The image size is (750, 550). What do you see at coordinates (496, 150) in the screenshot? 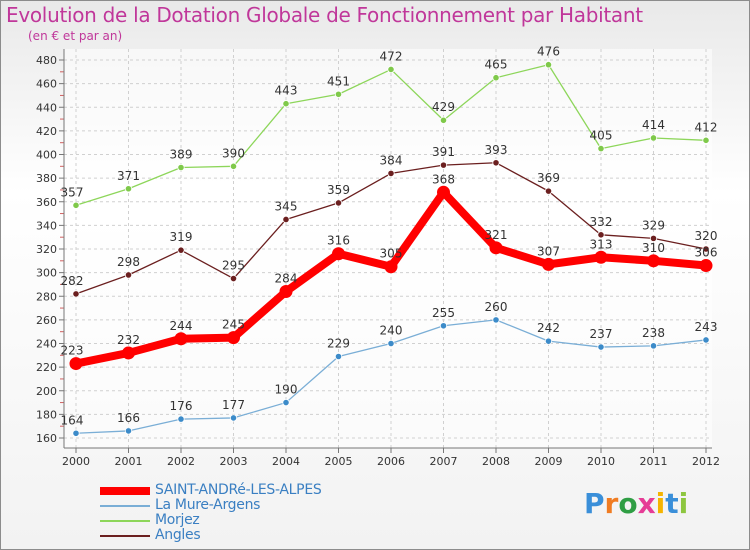
I see `data-label: 393` at bounding box center [496, 150].